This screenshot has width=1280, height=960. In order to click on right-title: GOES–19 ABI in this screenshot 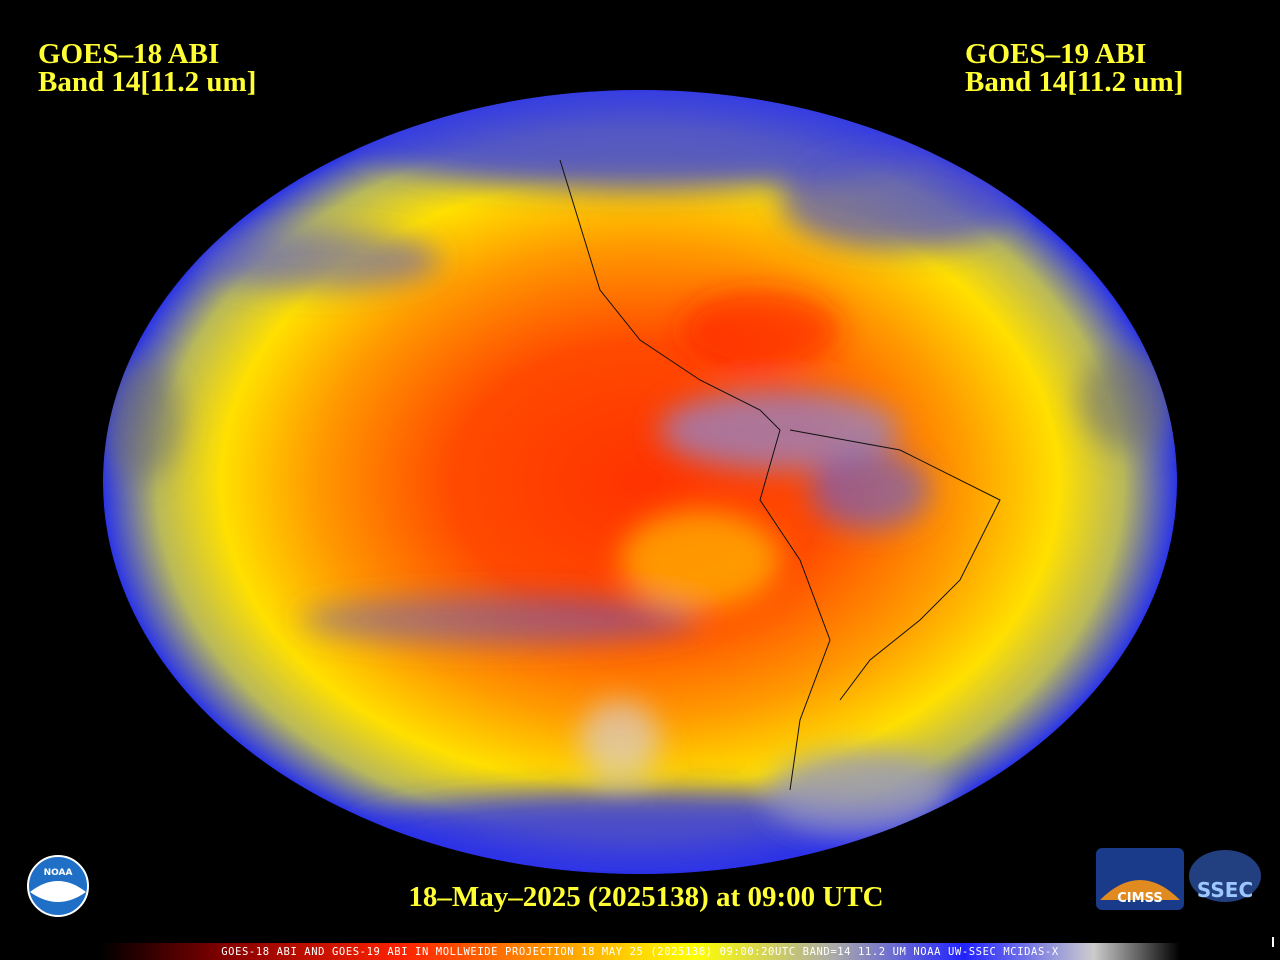, I will do `click(1055, 54)`.